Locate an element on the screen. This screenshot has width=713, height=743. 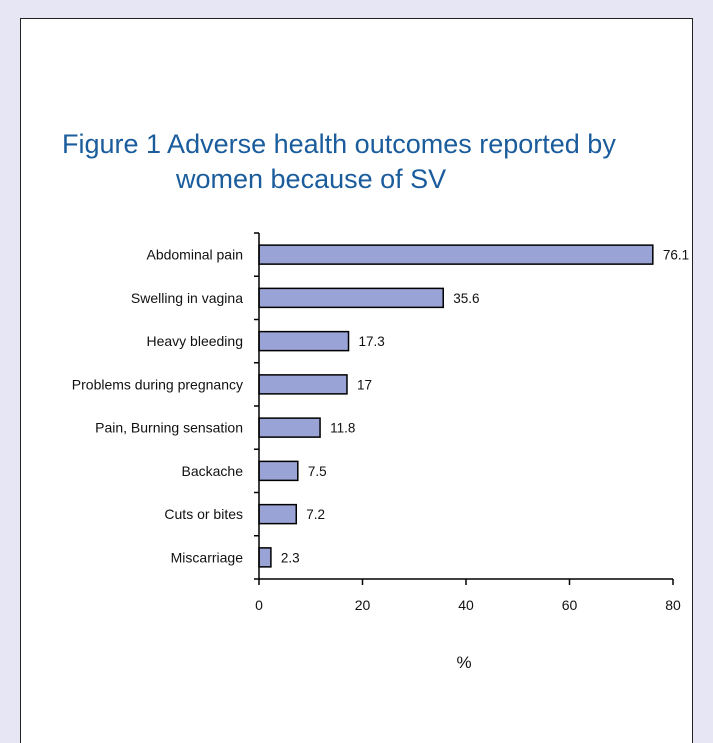
category-label-1: Swelling in vagina is located at coordinates (187, 298).